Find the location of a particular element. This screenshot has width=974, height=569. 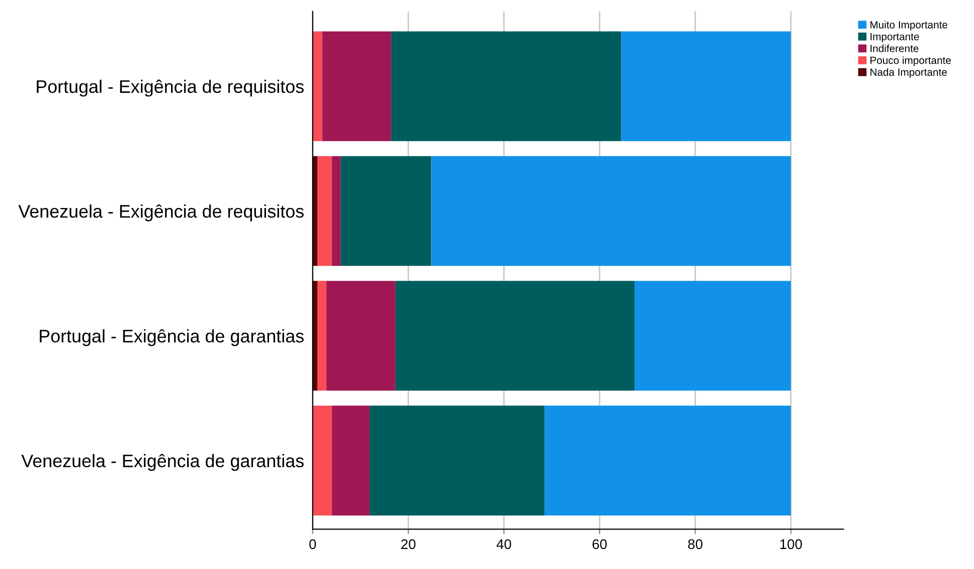

legend-label: Muito Importante is located at coordinates (909, 25).